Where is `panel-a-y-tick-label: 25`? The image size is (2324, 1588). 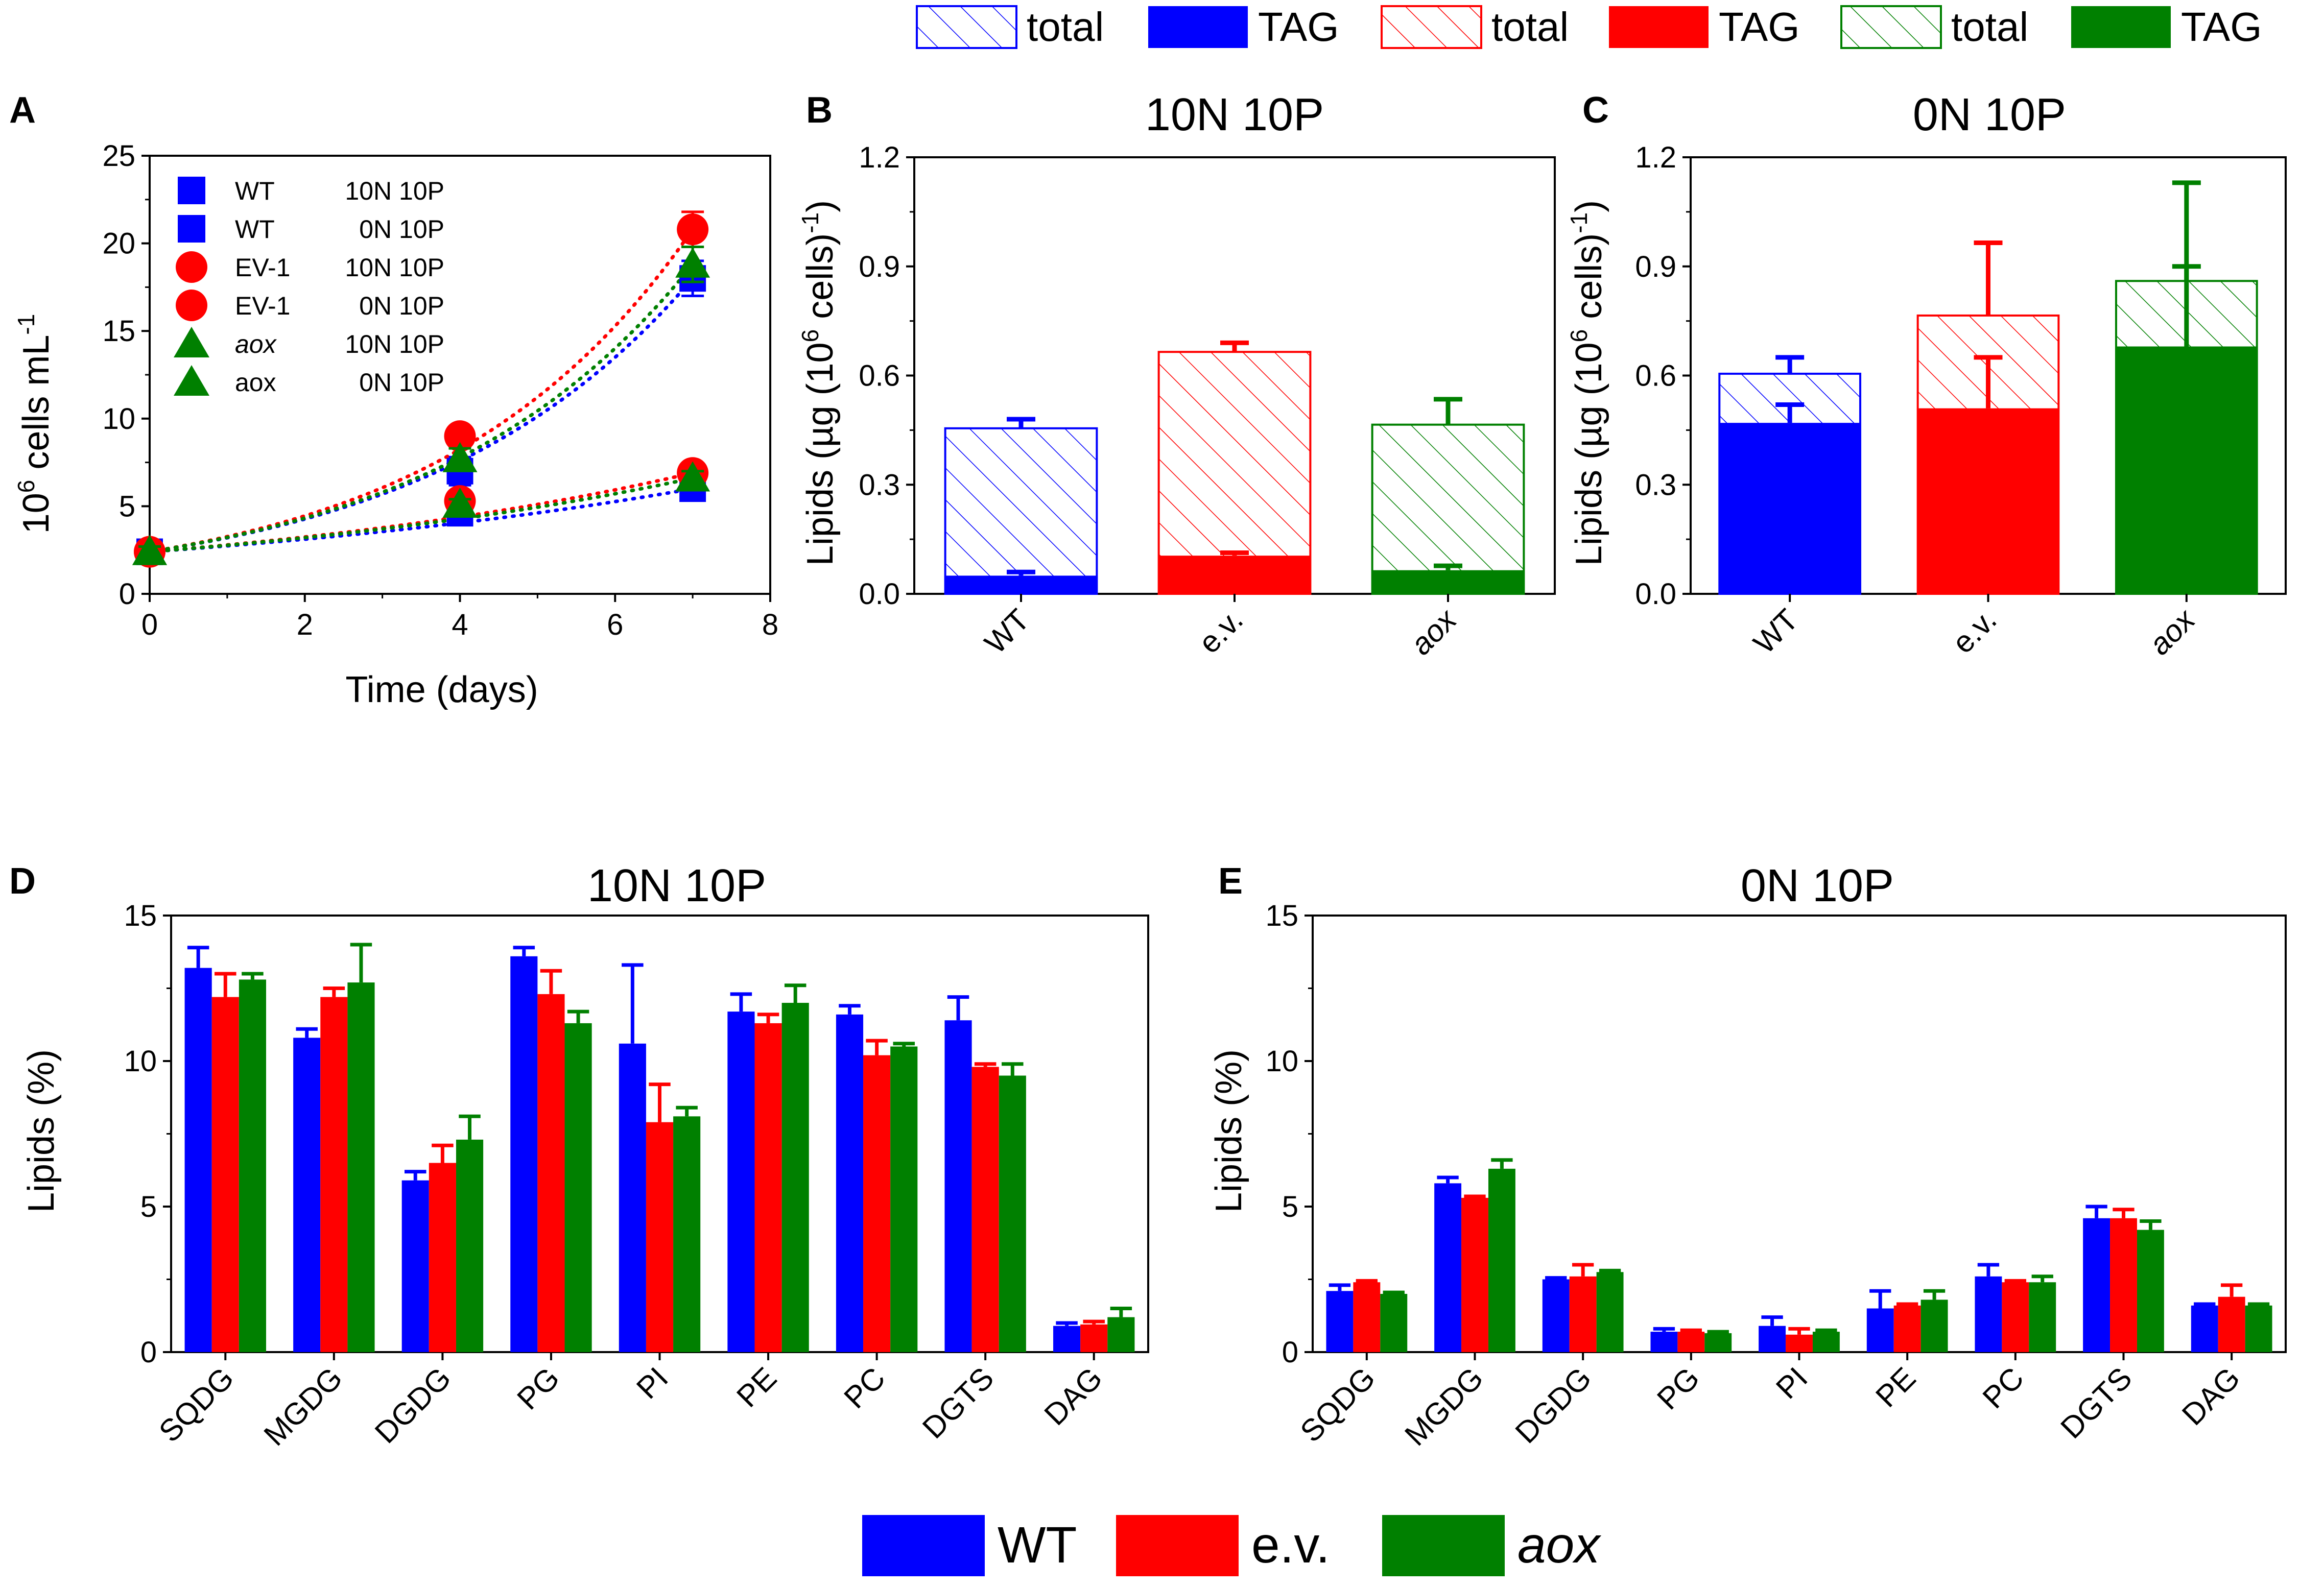
panel-a-y-tick-label: 25 is located at coordinates (118, 156).